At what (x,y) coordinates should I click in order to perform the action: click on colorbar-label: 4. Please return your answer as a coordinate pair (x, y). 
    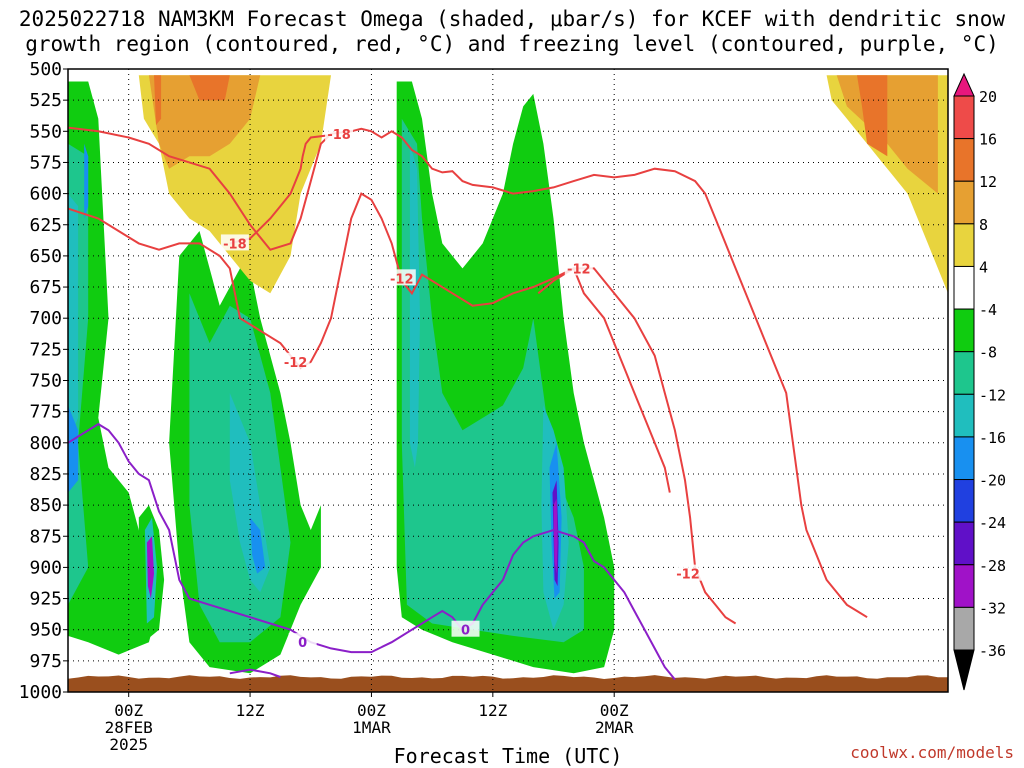
    Looking at the image, I should click on (983, 267).